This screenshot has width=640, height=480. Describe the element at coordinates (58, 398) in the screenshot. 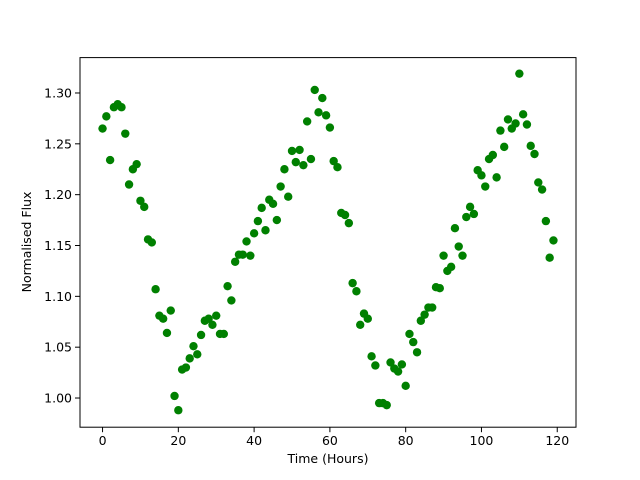

I see `y-tick-label: 1.00` at that location.